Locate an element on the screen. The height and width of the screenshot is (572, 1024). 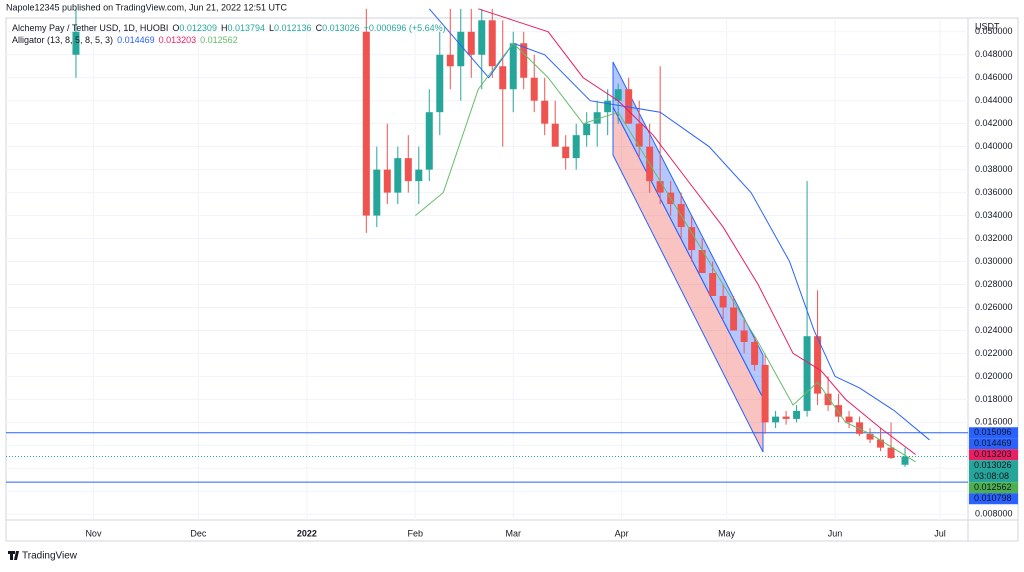
x-tick-label: 2022 is located at coordinates (307, 533).